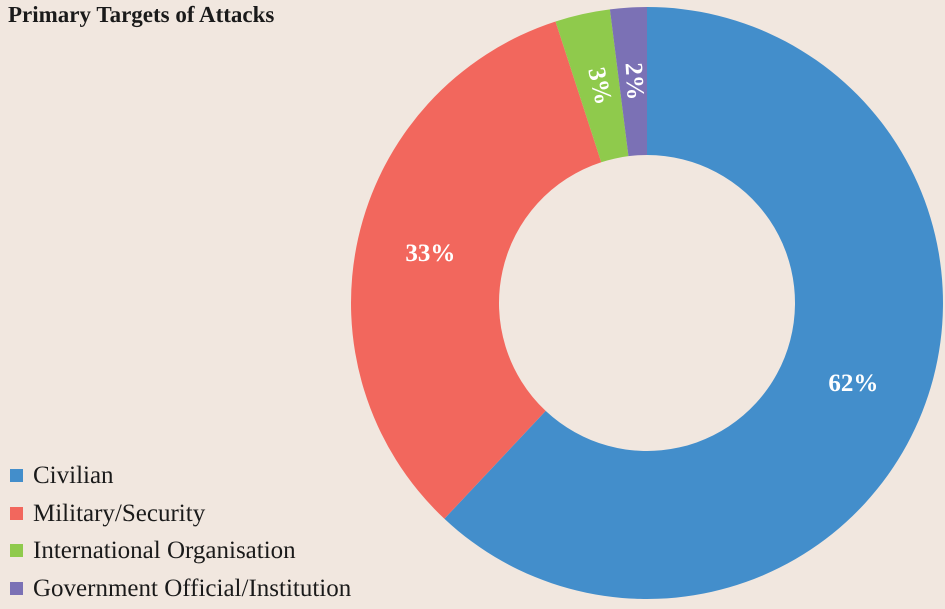 The height and width of the screenshot is (609, 945). I want to click on legend-label: Government Official/Institution, so click(192, 589).